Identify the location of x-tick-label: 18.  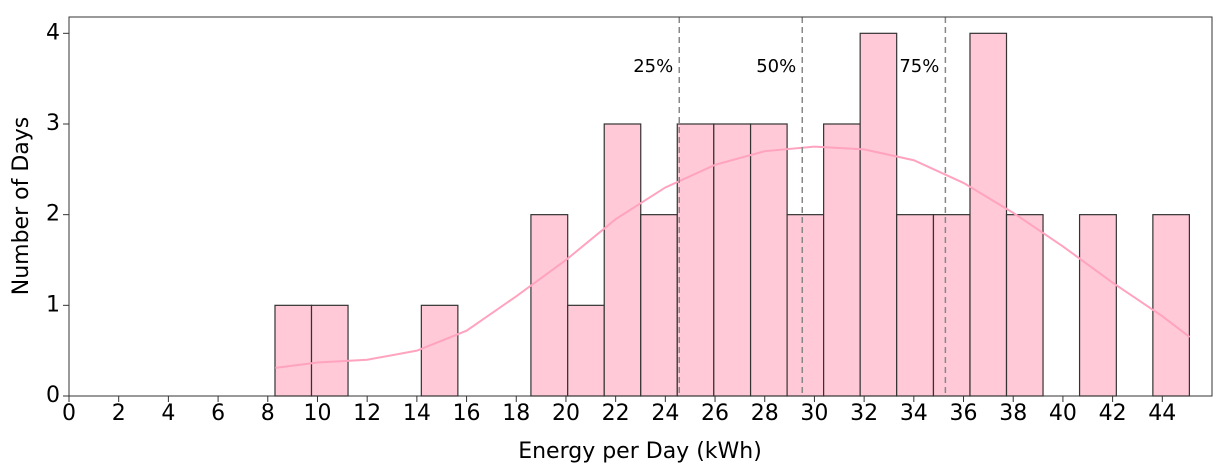
(516, 413).